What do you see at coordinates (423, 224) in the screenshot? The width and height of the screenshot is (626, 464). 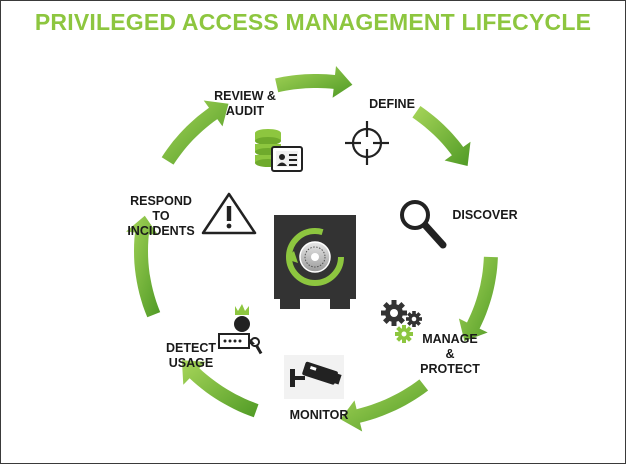 I see `magnifier-icon` at bounding box center [423, 224].